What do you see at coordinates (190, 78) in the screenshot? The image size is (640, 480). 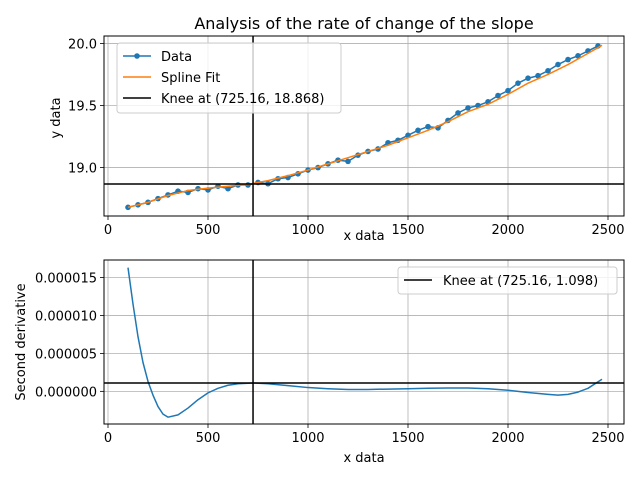 I see `legend-spline-label: Spline Fit` at bounding box center [190, 78].